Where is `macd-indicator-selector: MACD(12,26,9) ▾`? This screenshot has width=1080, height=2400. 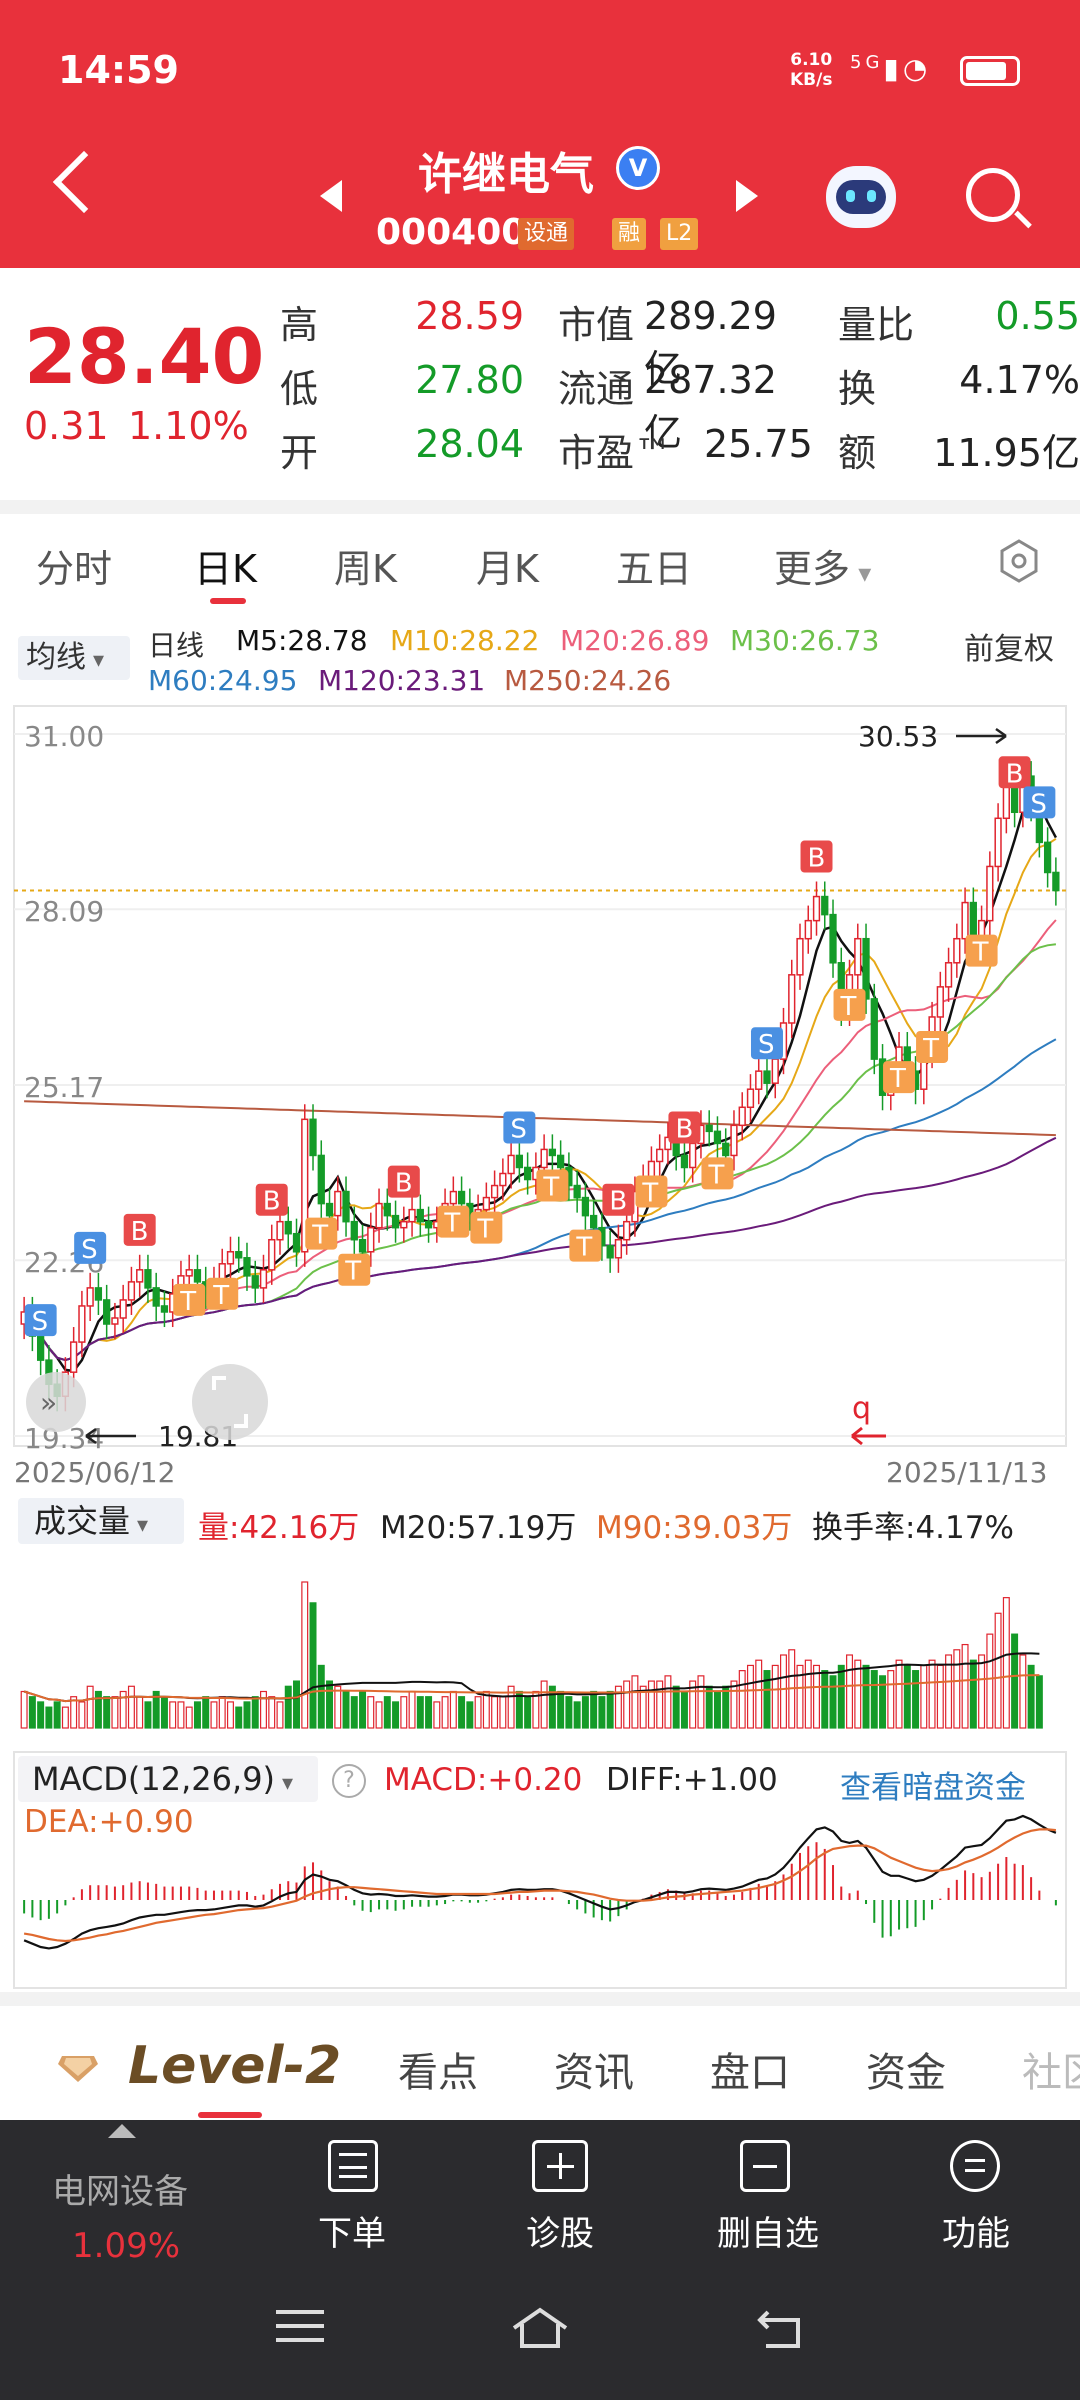
macd-indicator-selector: MACD(12,26,9) ▾ is located at coordinates (168, 1779).